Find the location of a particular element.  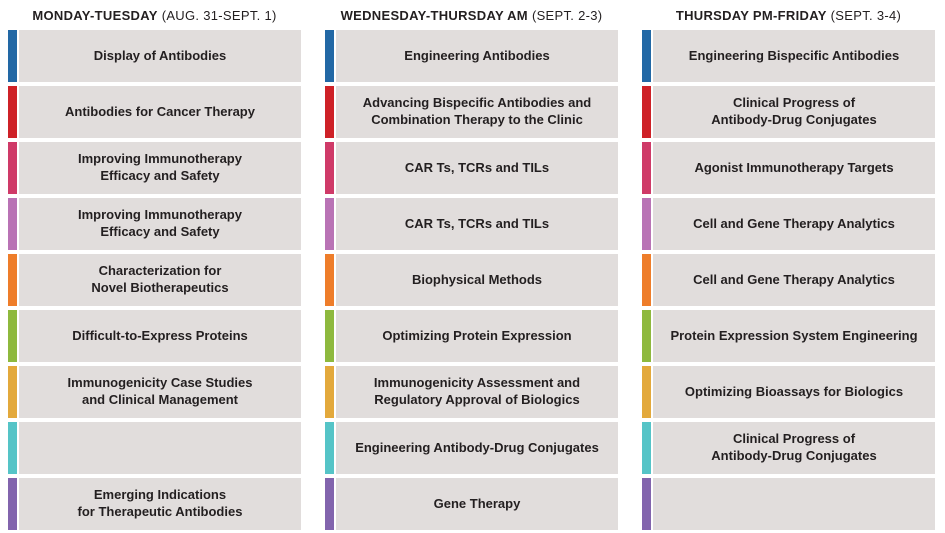

session-card: Optimizing Bioassays for Biologics is located at coordinates (794, 392).